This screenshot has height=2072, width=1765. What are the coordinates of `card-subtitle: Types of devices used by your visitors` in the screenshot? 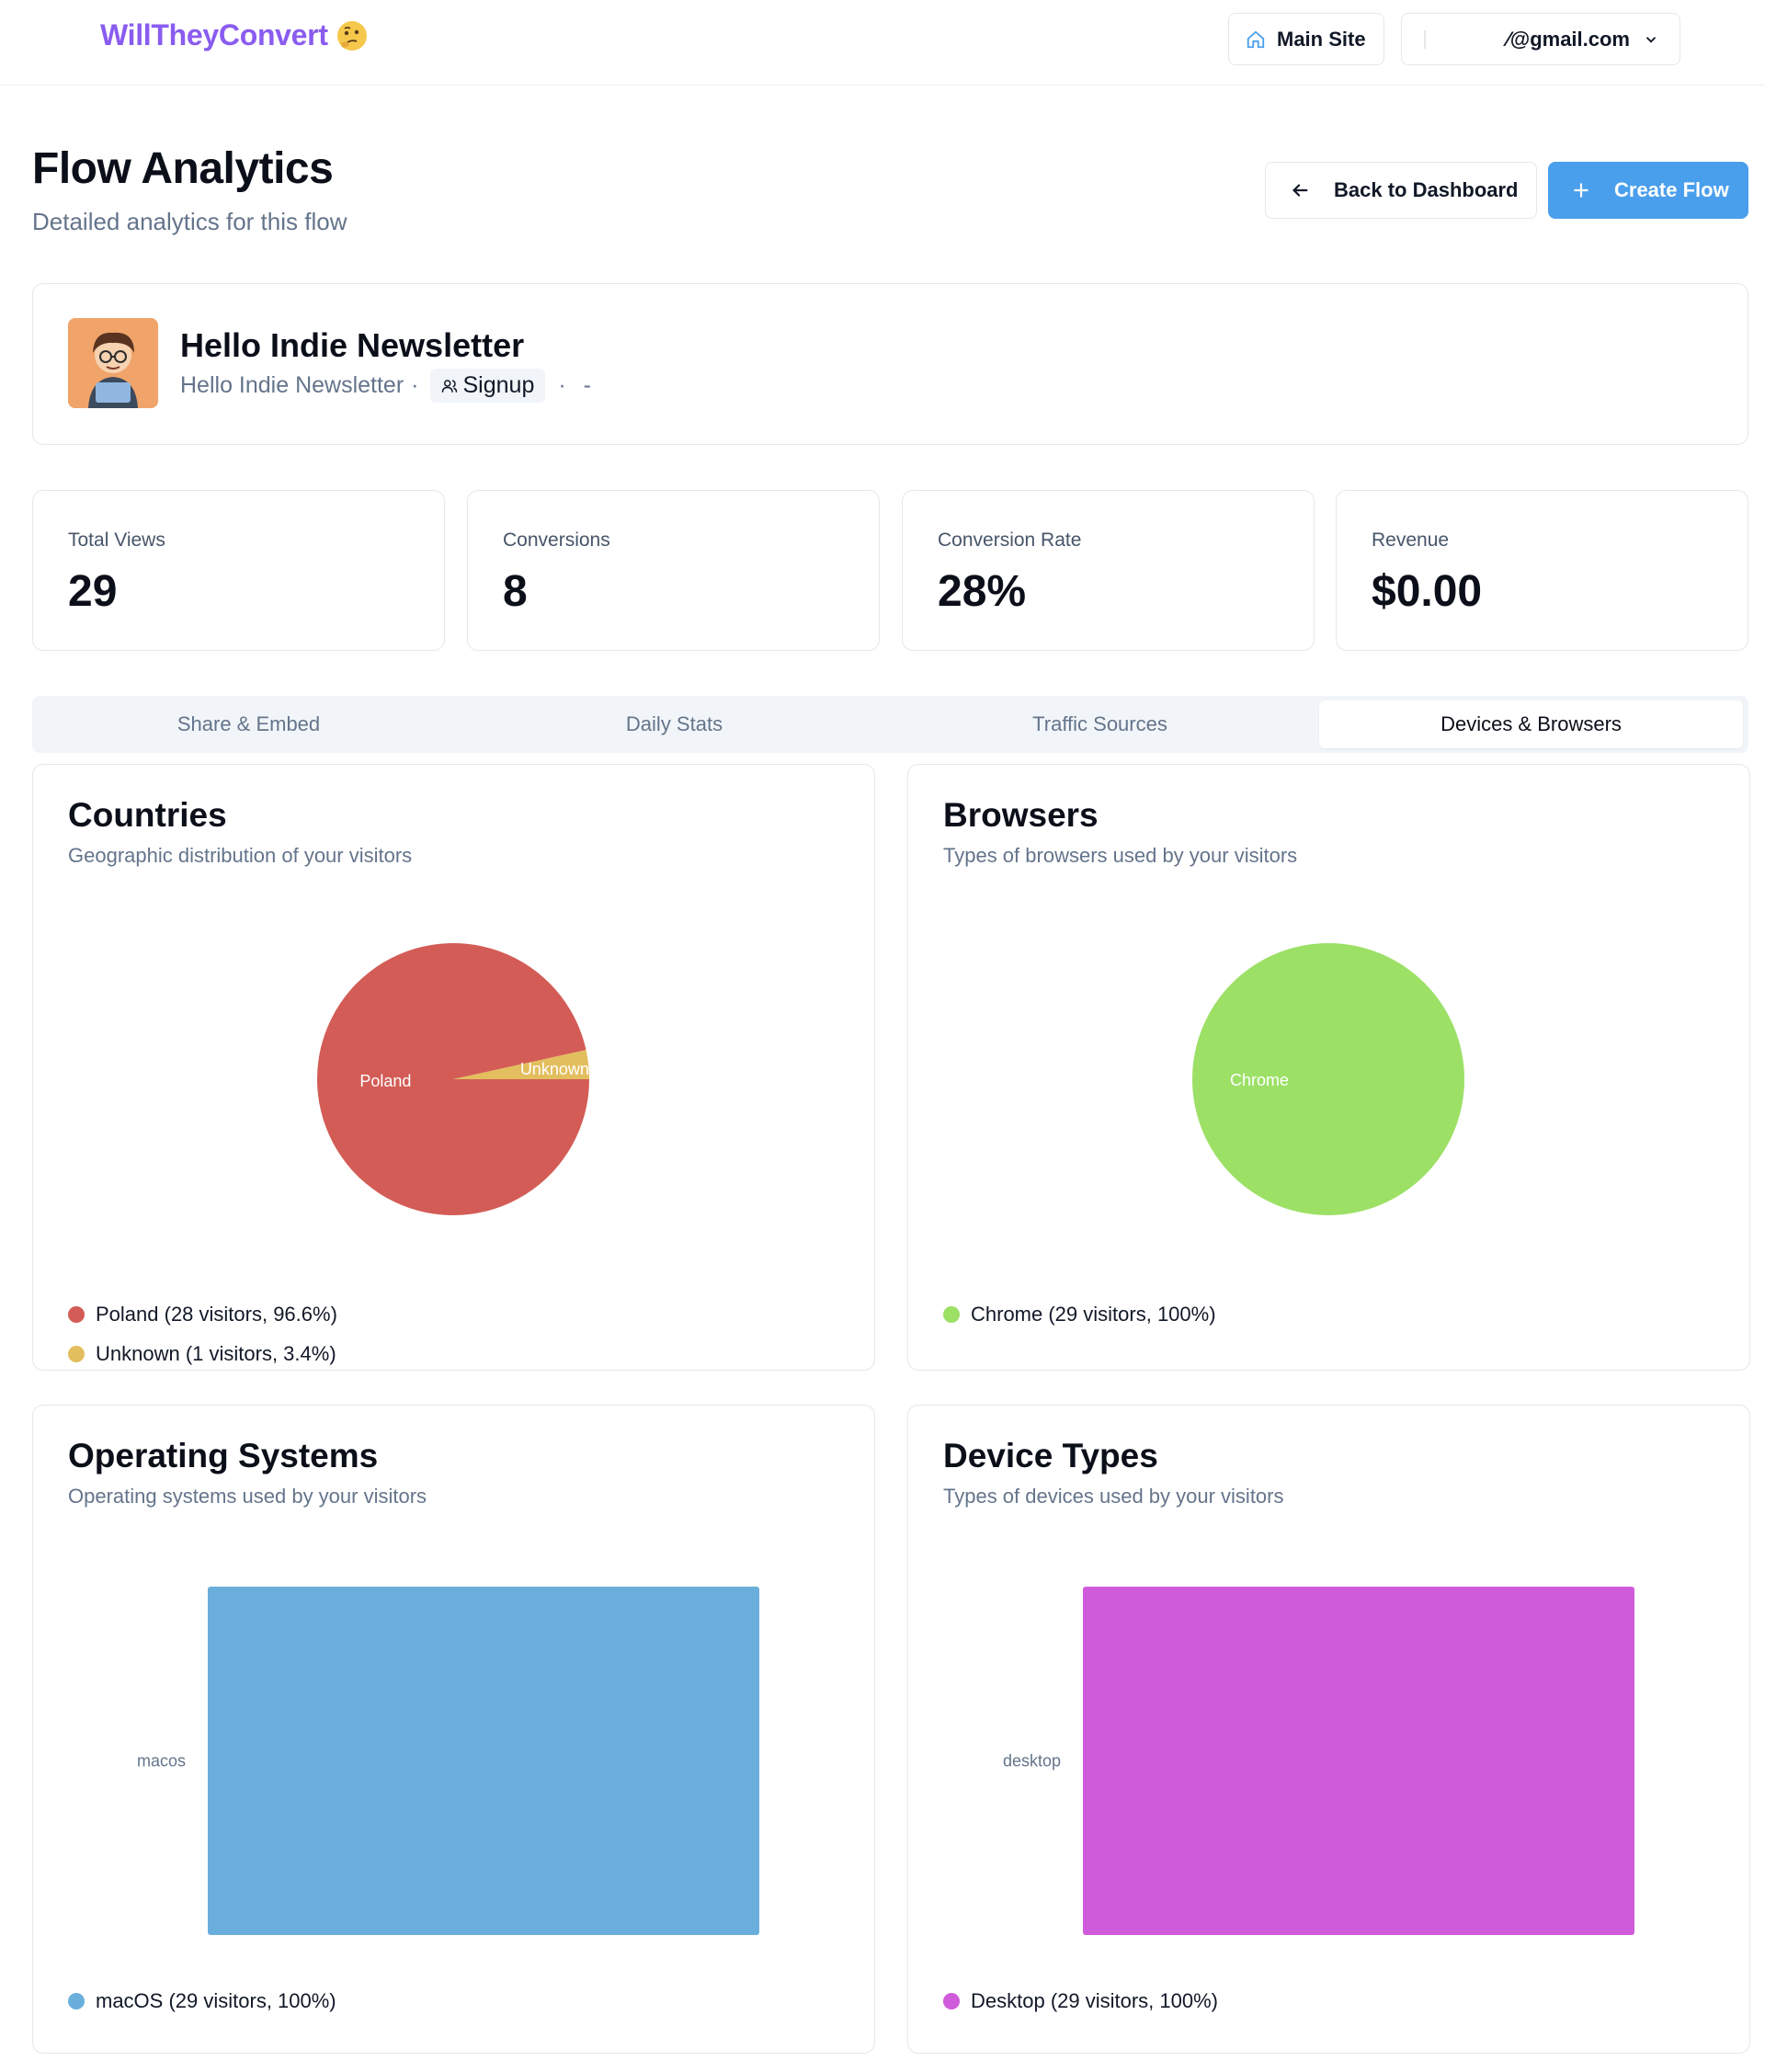 It's located at (1114, 1496).